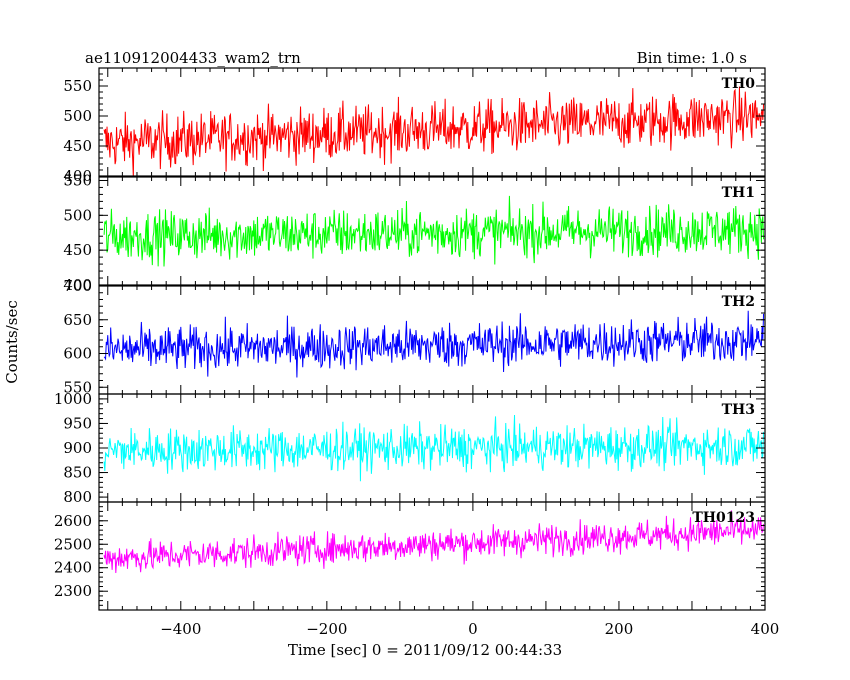 The height and width of the screenshot is (680, 850). What do you see at coordinates (193, 58) in the screenshot?
I see `chart-title: ae110912004433_wam2_trn` at bounding box center [193, 58].